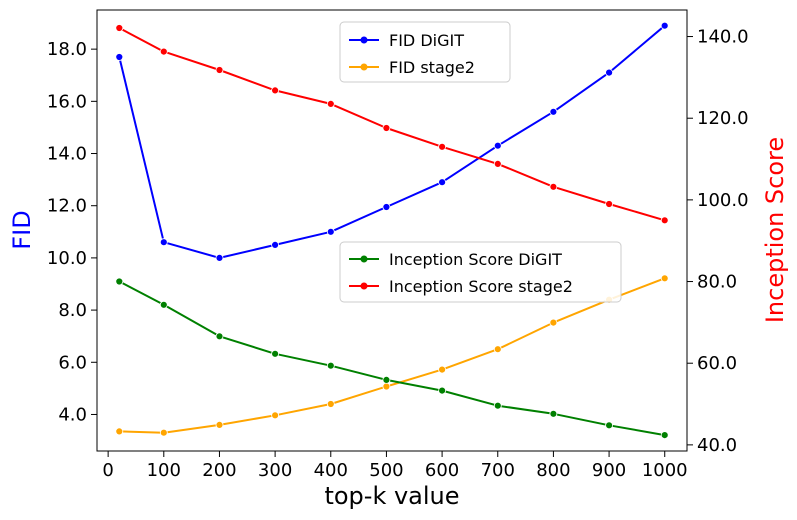 Image resolution: width=797 pixels, height=520 pixels. I want to click on x-tick-label: 200, so click(219, 470).